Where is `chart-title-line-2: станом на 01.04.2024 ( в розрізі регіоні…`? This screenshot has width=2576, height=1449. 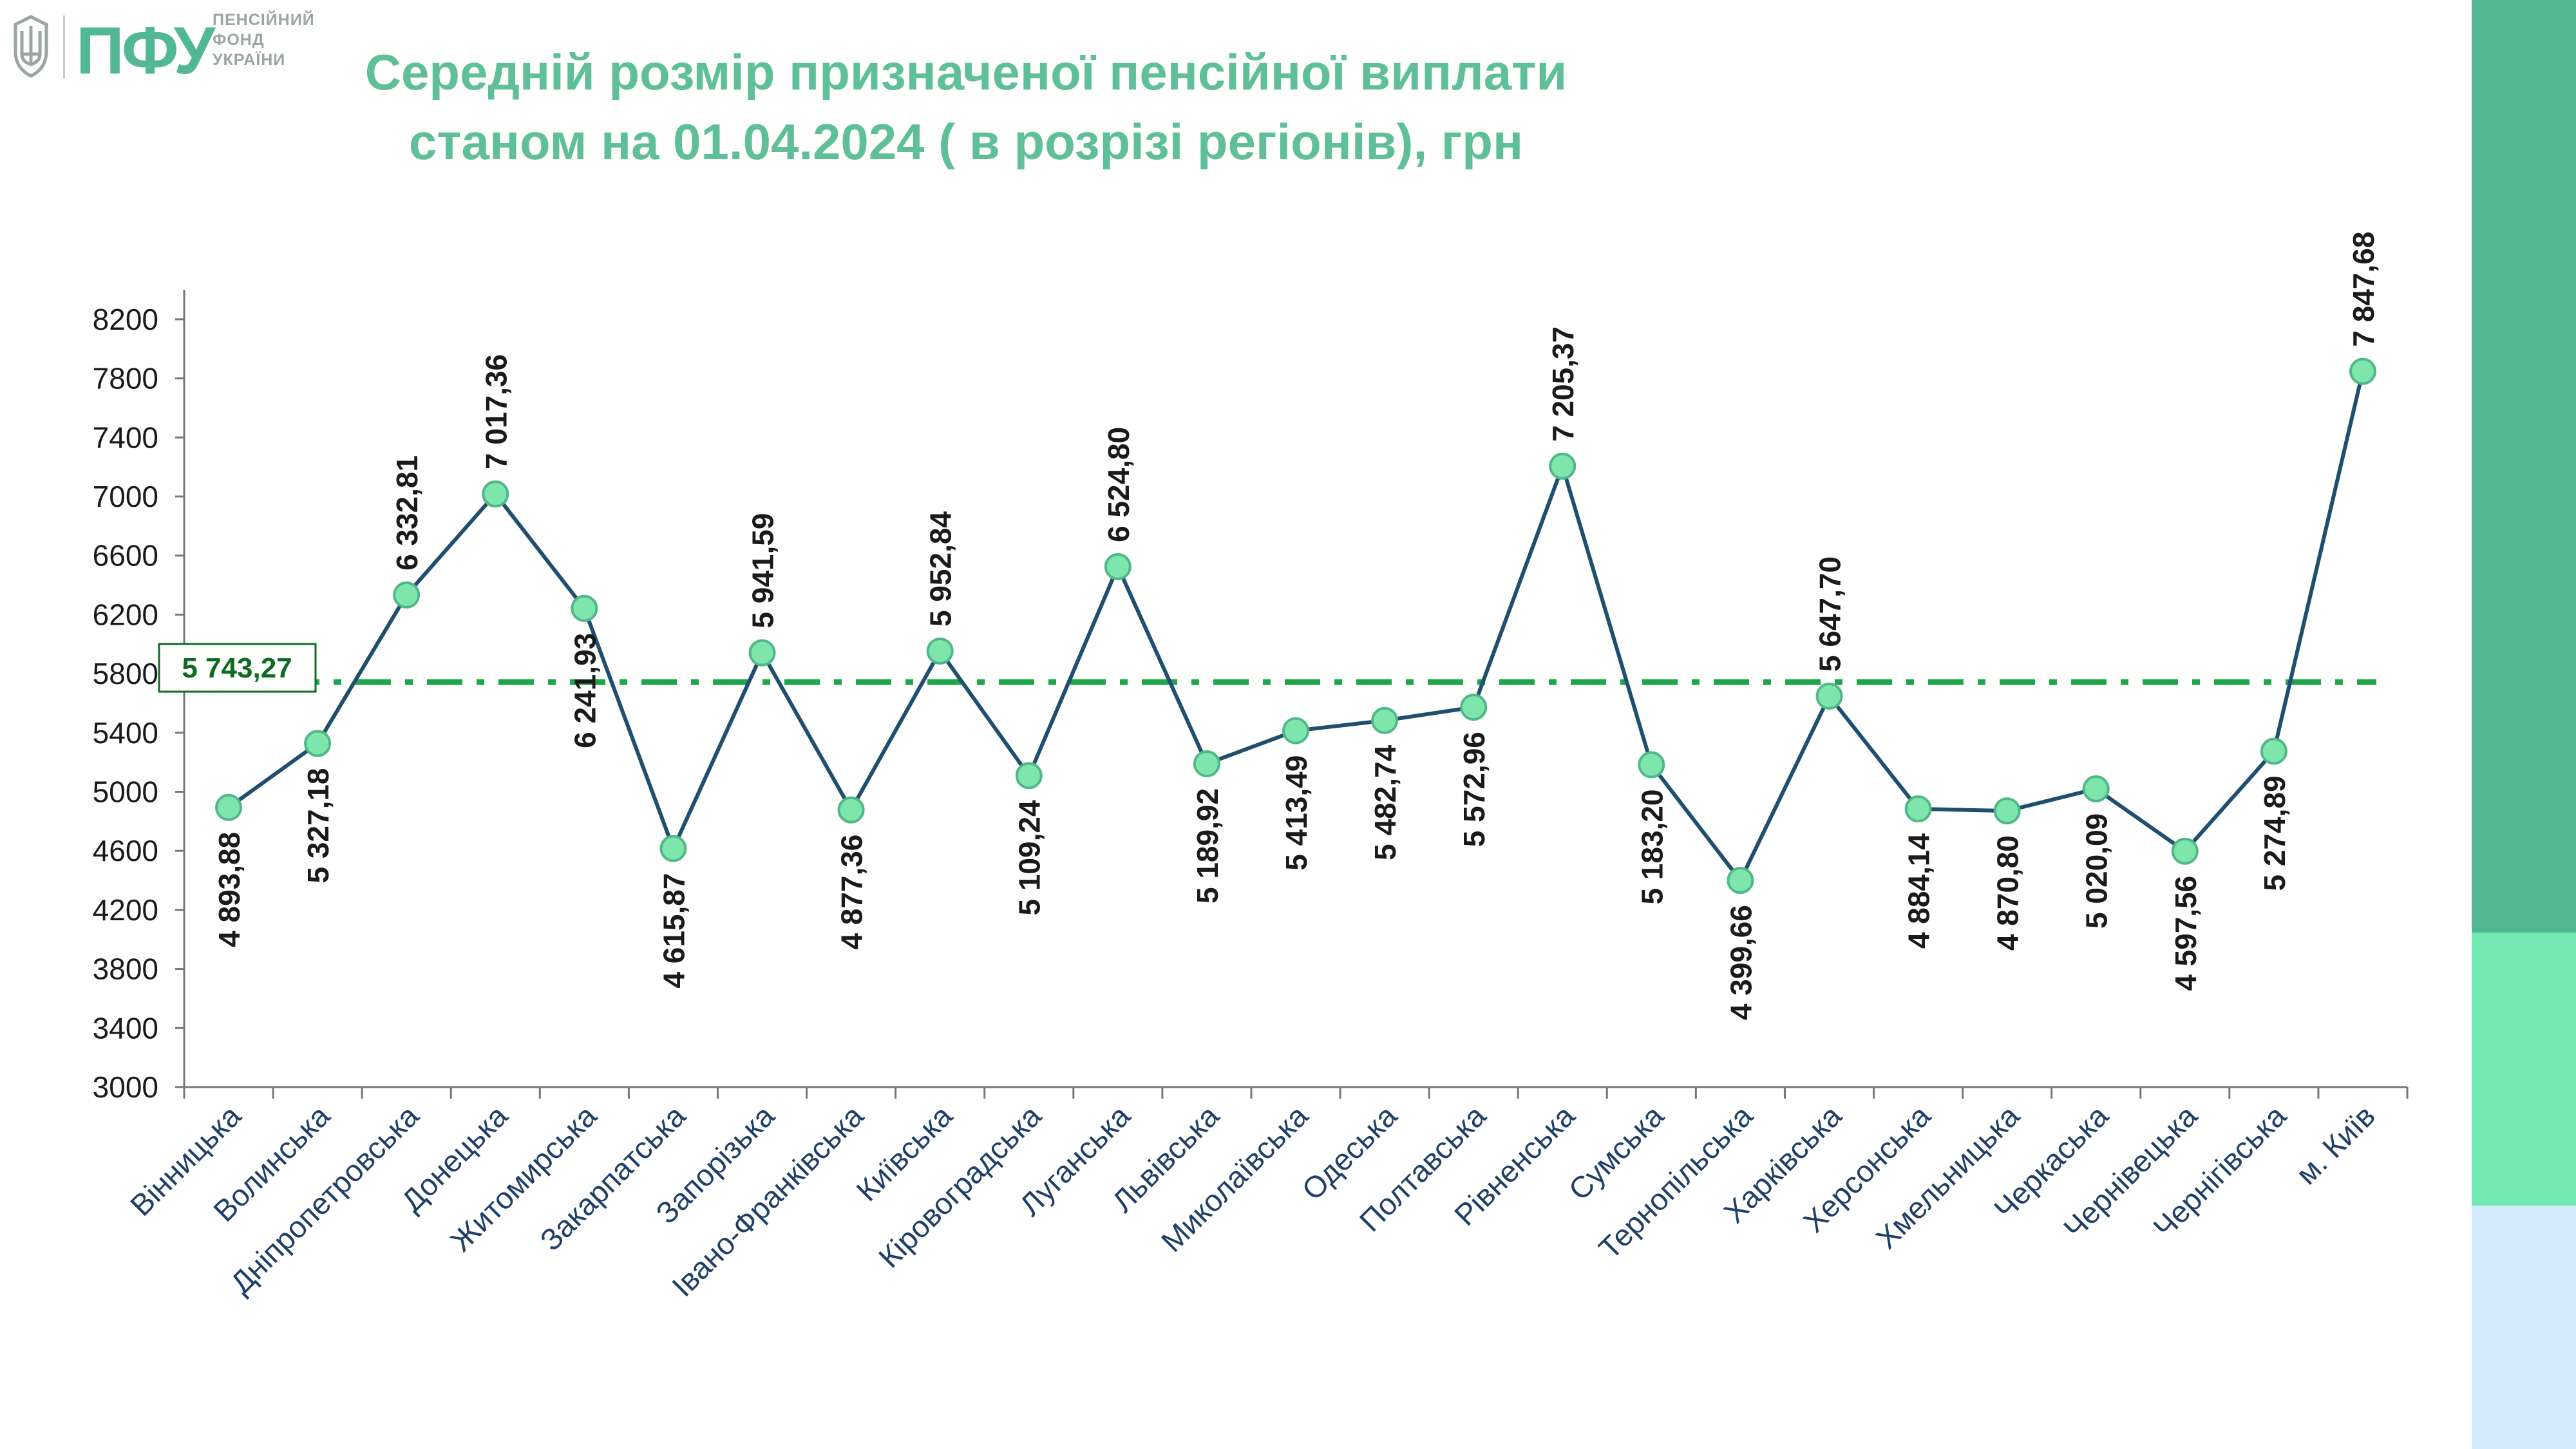
chart-title-line-2: станом на 01.04.2024 ( в розрізі регіоні… is located at coordinates (966, 141).